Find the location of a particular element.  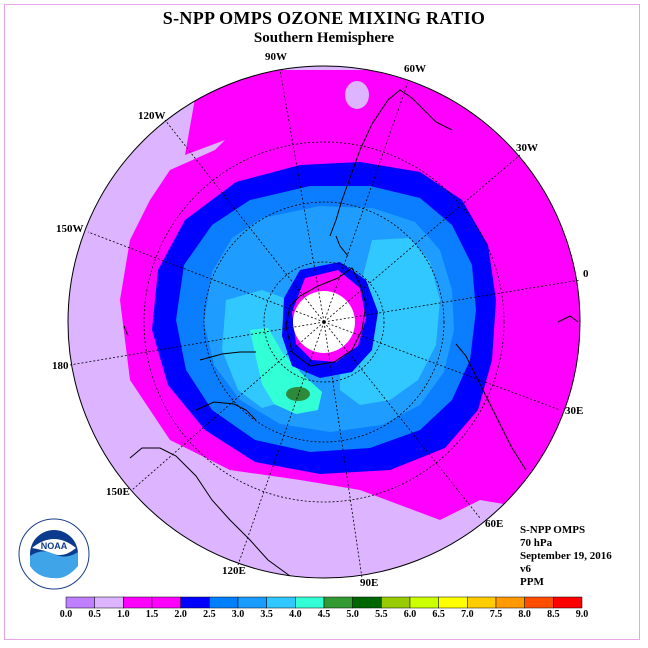

map-title: S-NPP OMPS OZONE MIXING RATIO is located at coordinates (324, 18).